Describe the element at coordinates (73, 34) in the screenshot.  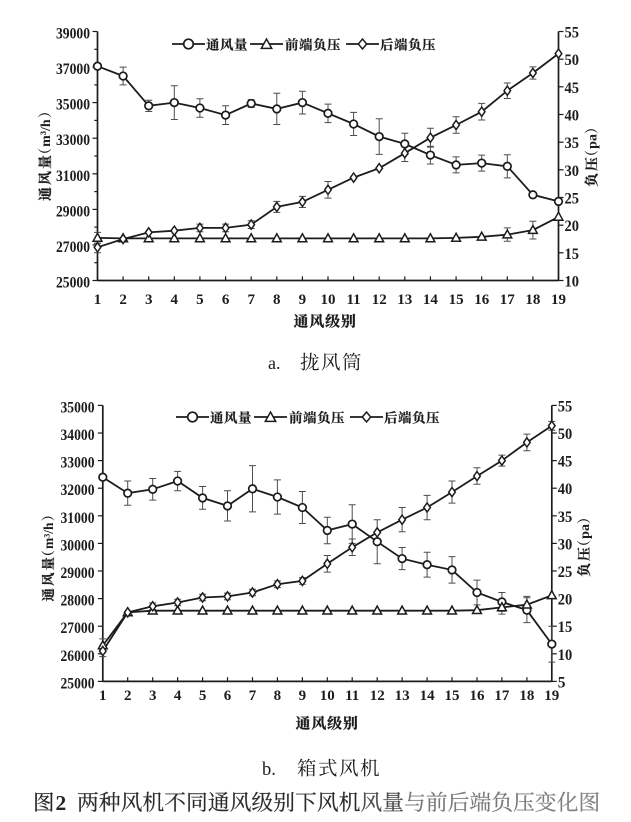
I see `svg-text: 39000` at that location.